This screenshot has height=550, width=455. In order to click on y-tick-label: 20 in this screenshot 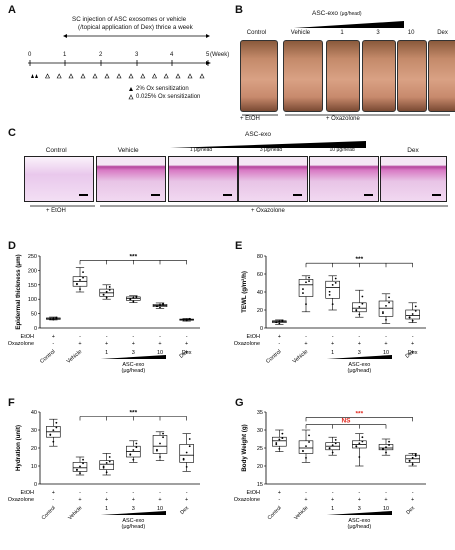, I will do `click(260, 311)`.